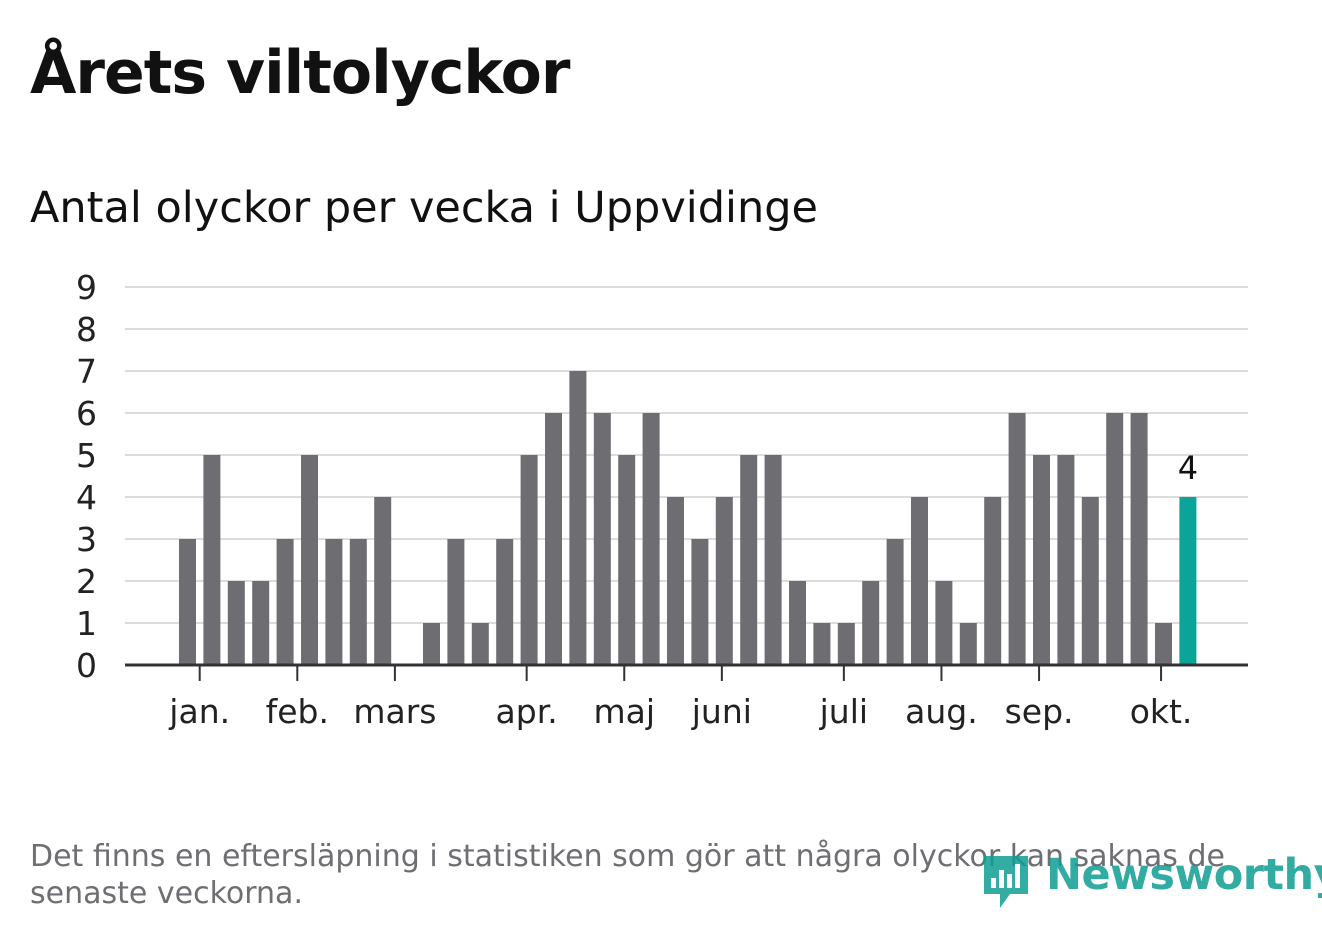 The width and height of the screenshot is (1322, 939). I want to click on y-tick-label: 4, so click(86, 497).